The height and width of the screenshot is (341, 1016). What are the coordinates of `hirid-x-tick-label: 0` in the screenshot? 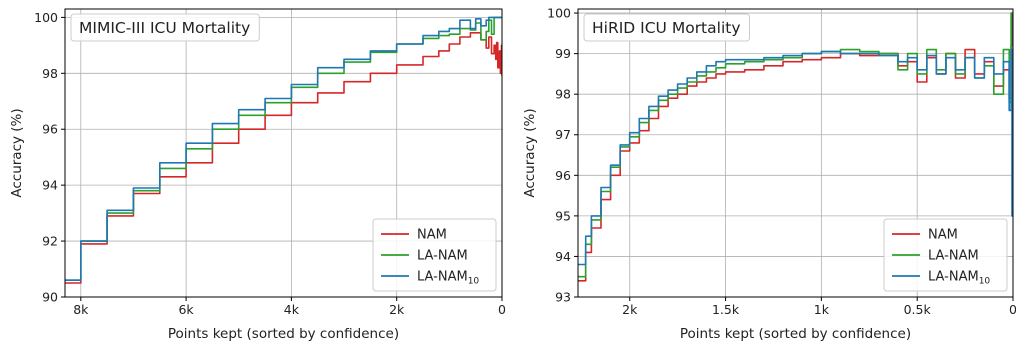 It's located at (1012, 309).